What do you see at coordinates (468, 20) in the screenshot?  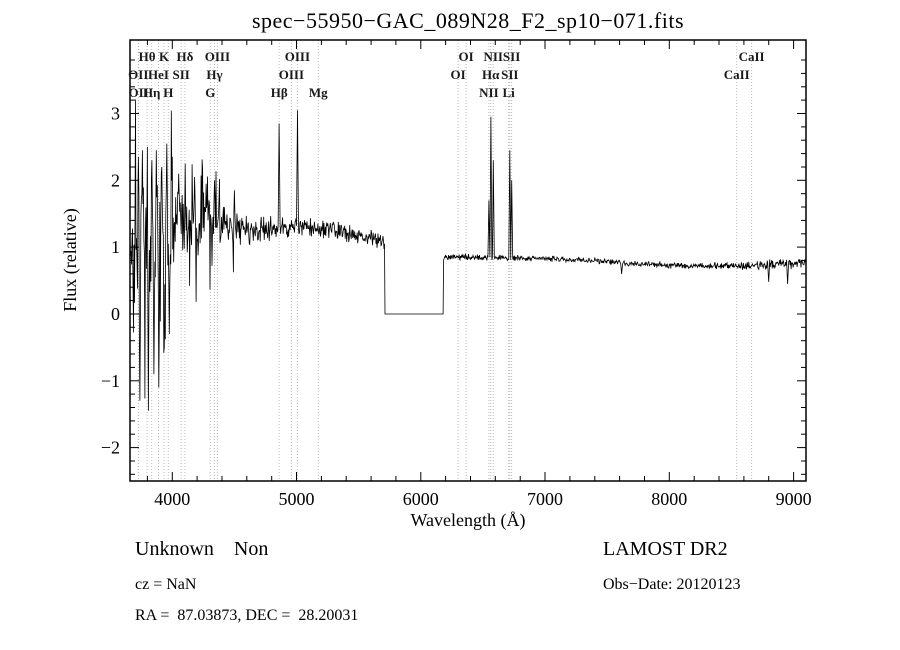 I see `plot-title: spec−55950−GAC_089N28_F2_sp10−071.fits` at bounding box center [468, 20].